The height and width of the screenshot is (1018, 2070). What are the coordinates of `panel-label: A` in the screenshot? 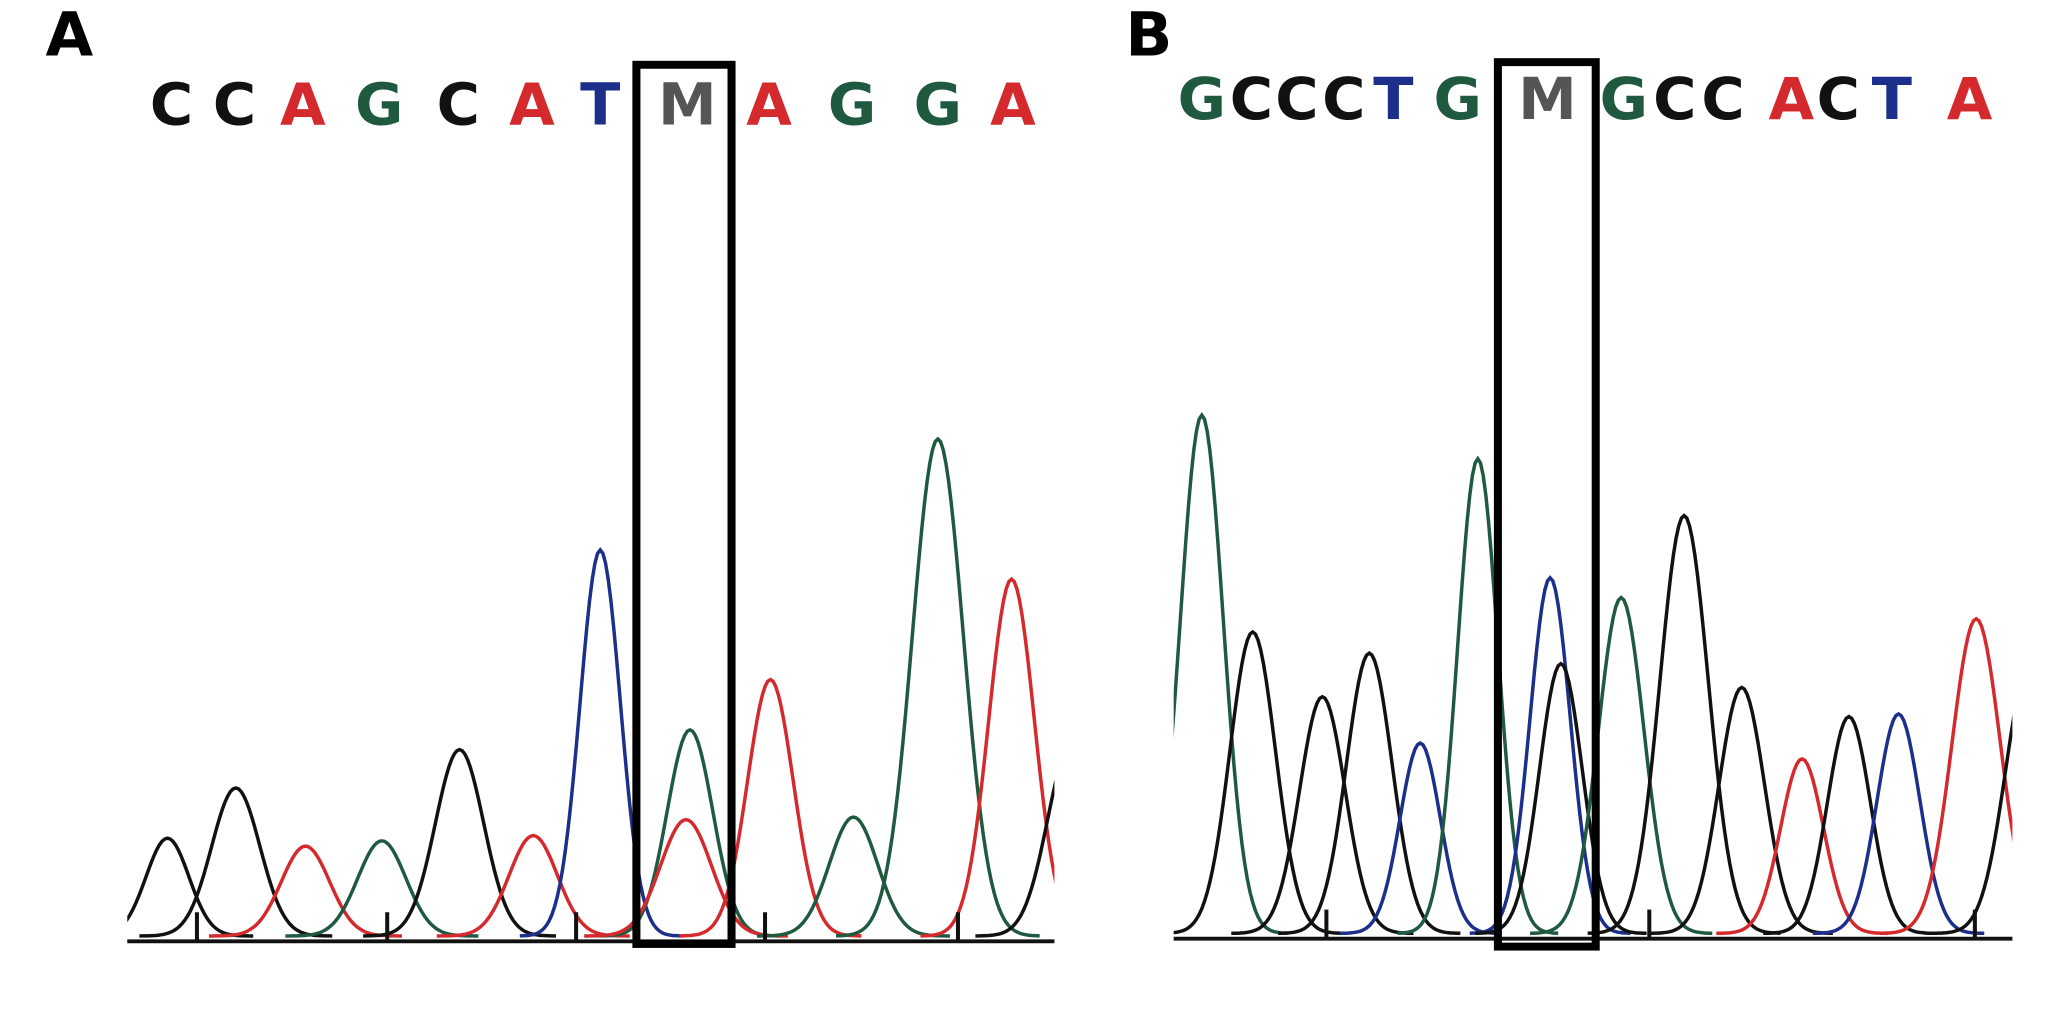 It's located at (70, 35).